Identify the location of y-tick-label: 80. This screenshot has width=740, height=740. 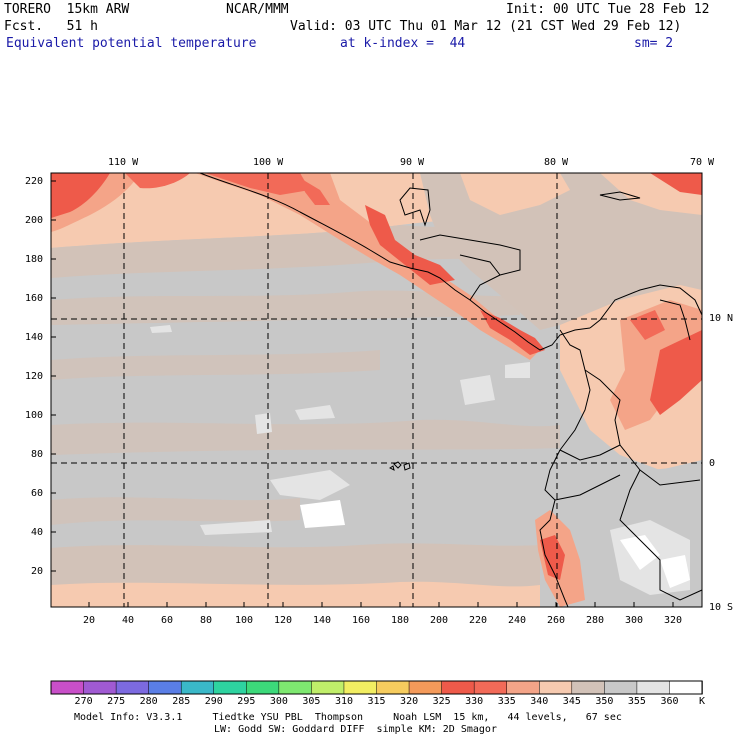
(37, 454).